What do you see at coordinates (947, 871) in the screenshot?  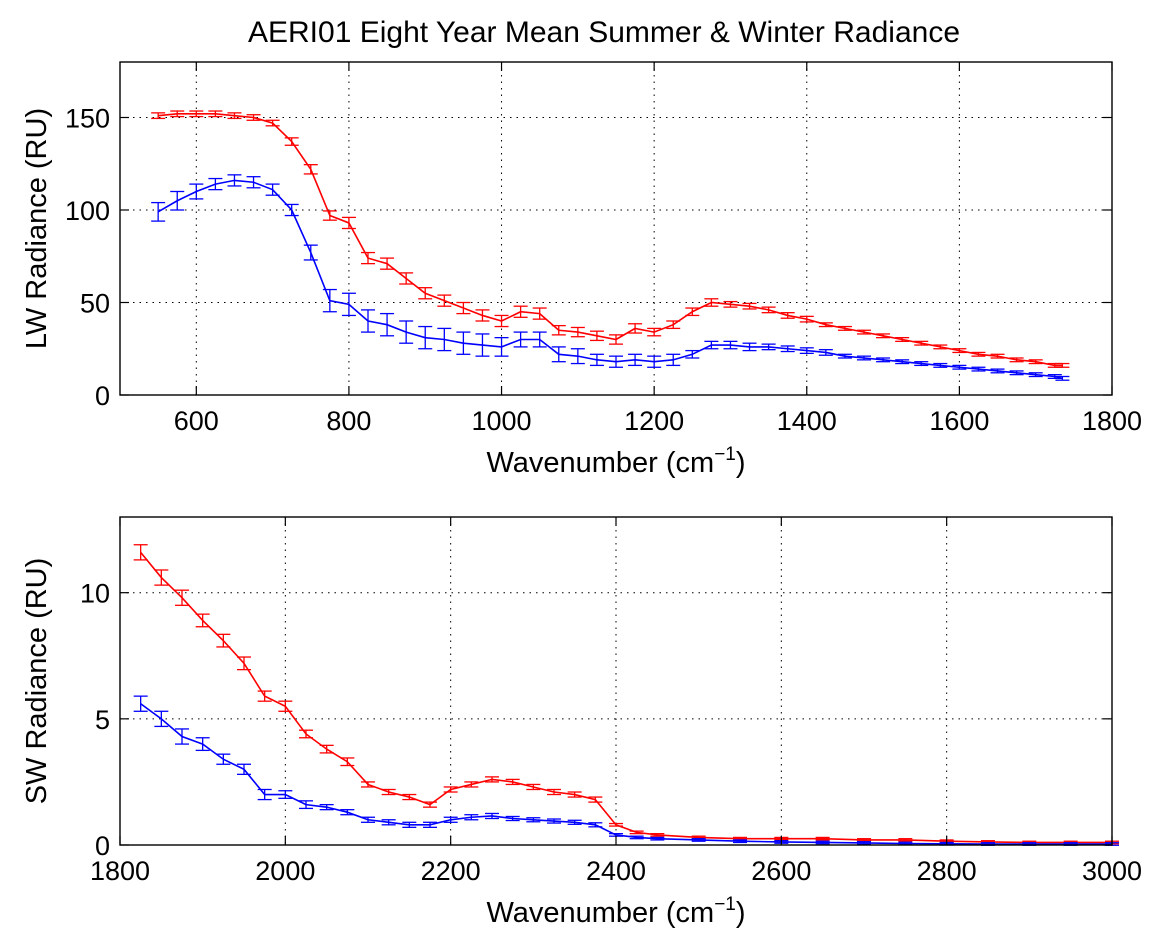 I see `sw-x-tick-label: 2800` at bounding box center [947, 871].